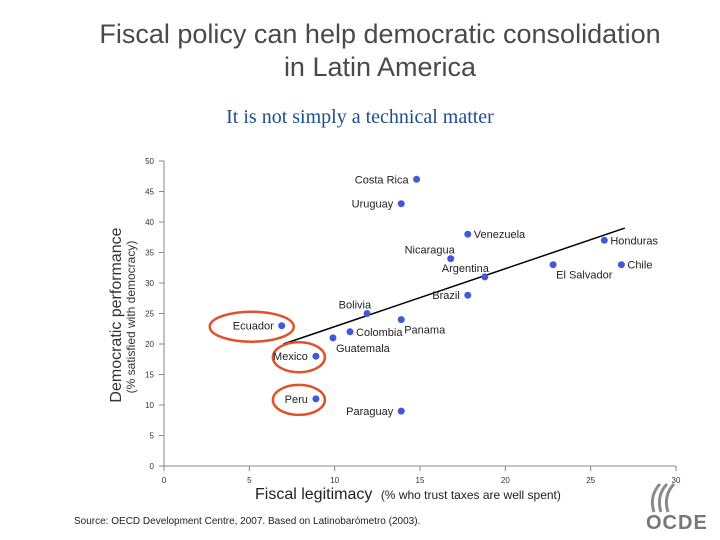  I want to click on point-label: Venezuela, so click(500, 235).